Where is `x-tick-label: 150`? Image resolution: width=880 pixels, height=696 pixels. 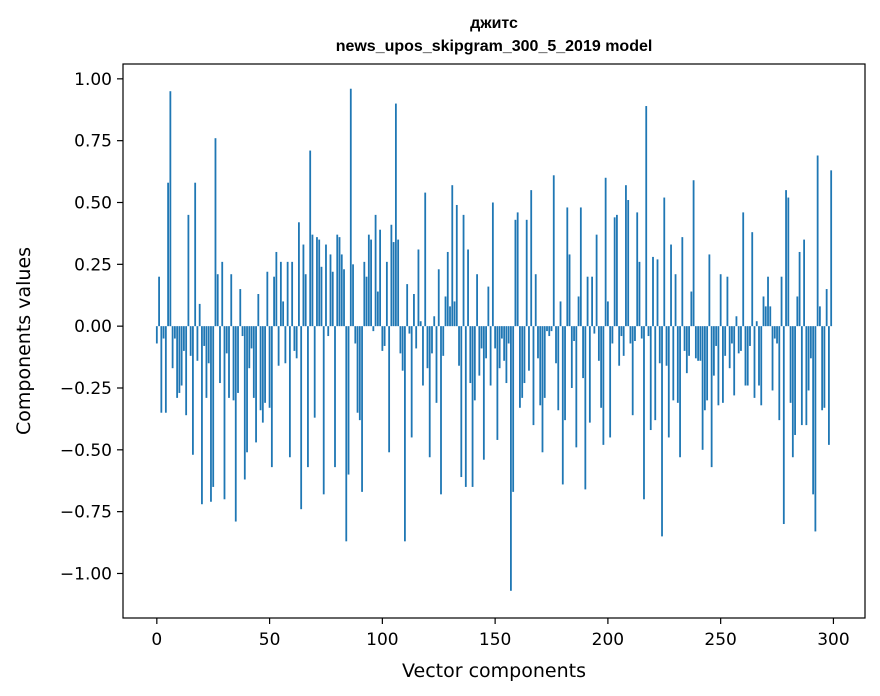
x-tick-label: 150 is located at coordinates (495, 640).